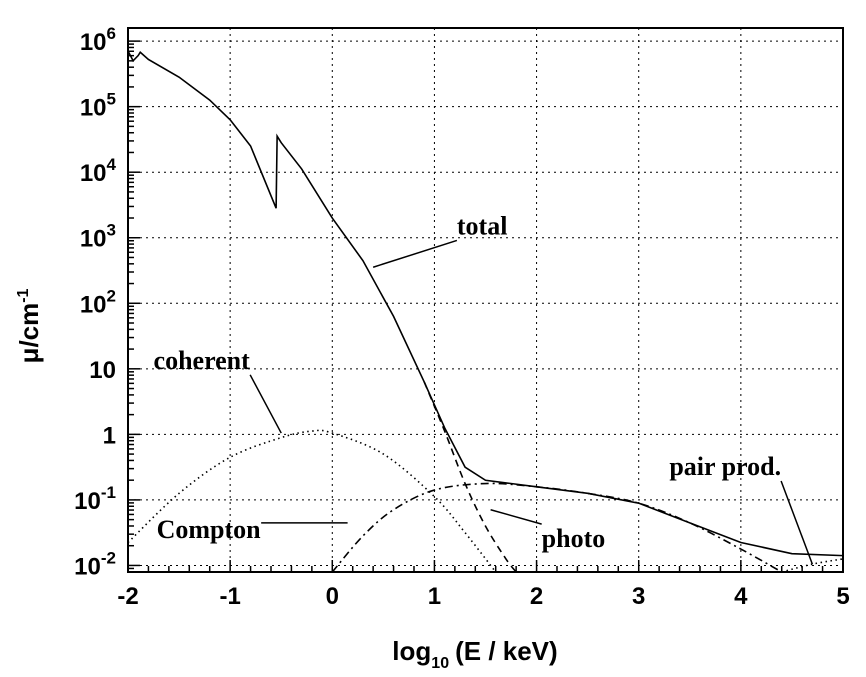 The height and width of the screenshot is (677, 866). I want to click on series-pairprod-line, so click(812, 565).